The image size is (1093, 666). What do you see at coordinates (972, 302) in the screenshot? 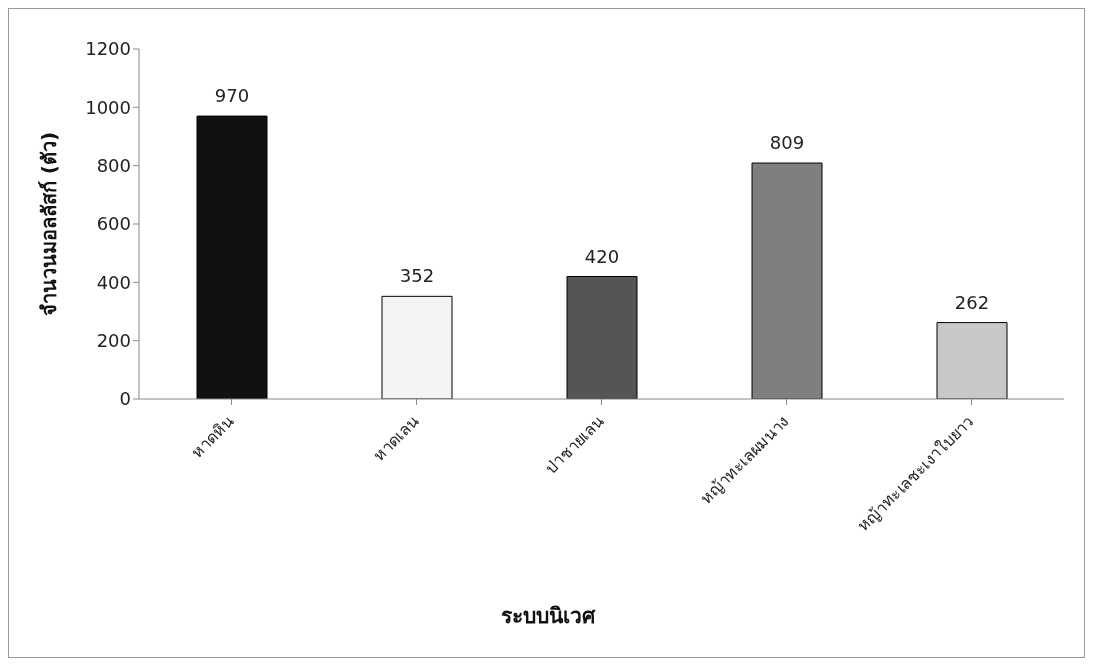
I see `data-label: 262` at bounding box center [972, 302].